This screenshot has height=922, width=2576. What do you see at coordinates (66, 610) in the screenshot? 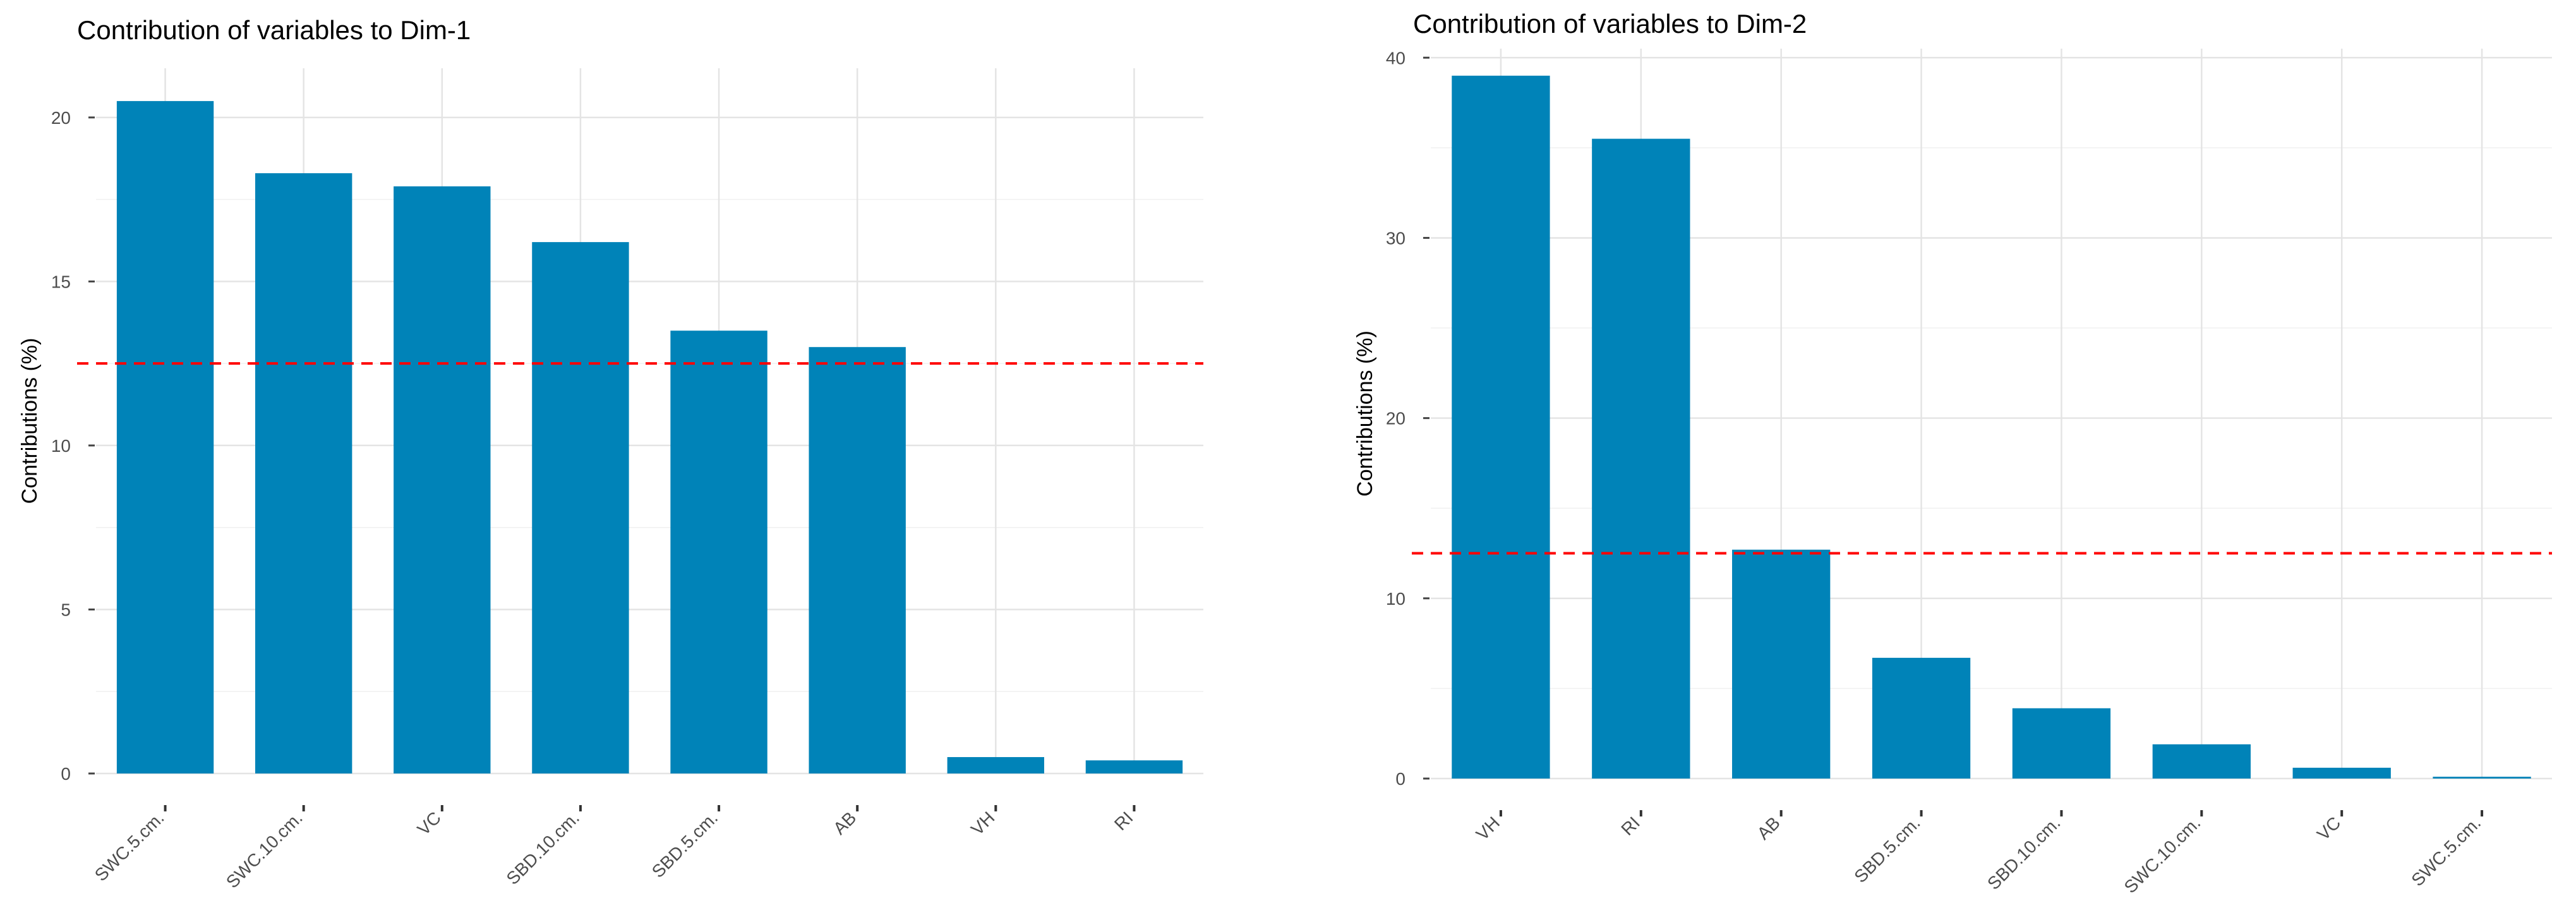
I see `y-tick-label: 5` at bounding box center [66, 610].